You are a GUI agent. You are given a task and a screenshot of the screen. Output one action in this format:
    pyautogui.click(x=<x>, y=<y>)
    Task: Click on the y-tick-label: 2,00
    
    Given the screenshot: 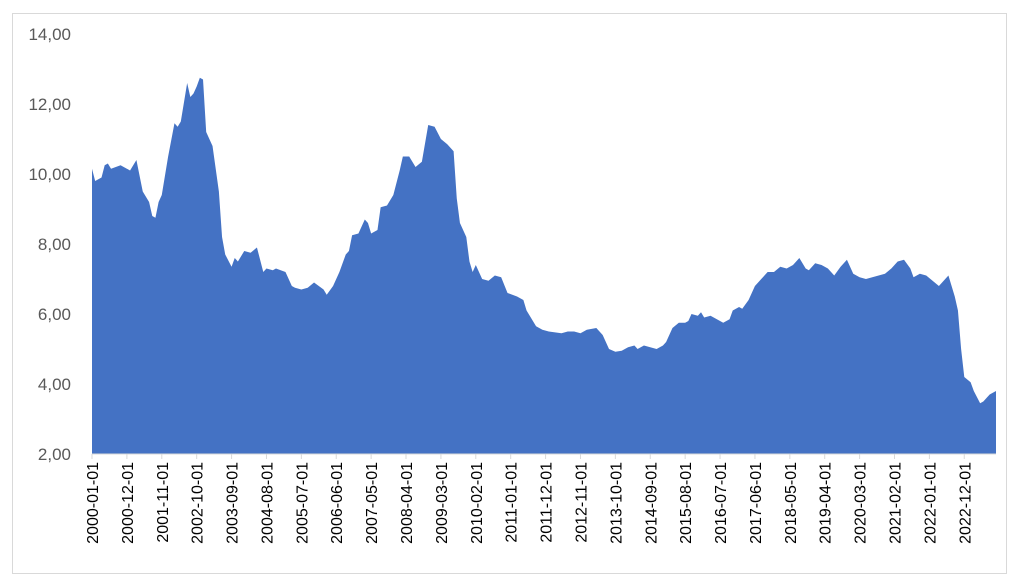 What is the action you would take?
    pyautogui.click(x=54, y=454)
    